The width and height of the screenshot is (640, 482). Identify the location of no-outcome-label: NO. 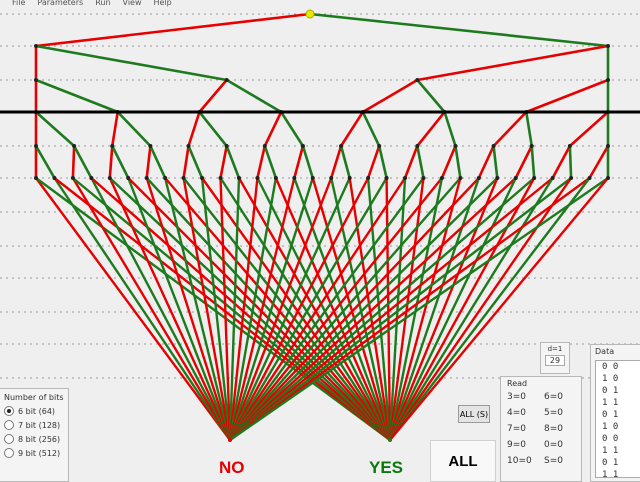
(232, 467).